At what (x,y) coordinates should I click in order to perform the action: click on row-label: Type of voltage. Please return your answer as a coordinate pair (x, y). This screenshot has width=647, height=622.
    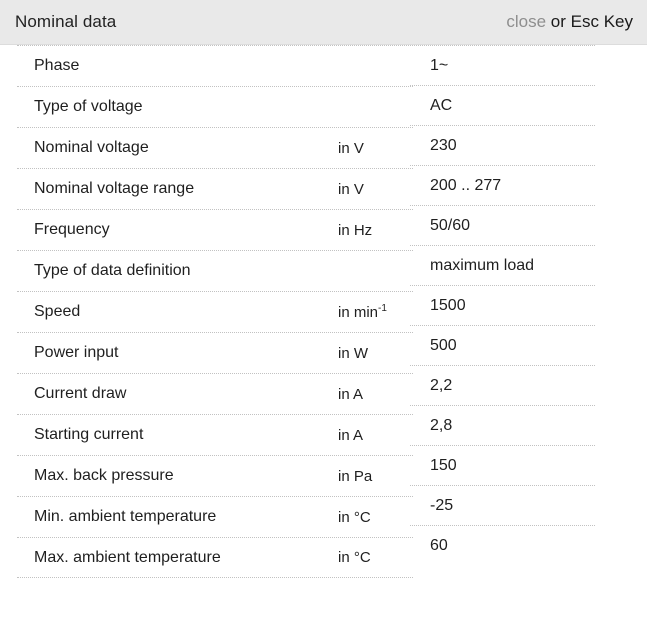
    Looking at the image, I should click on (88, 106).